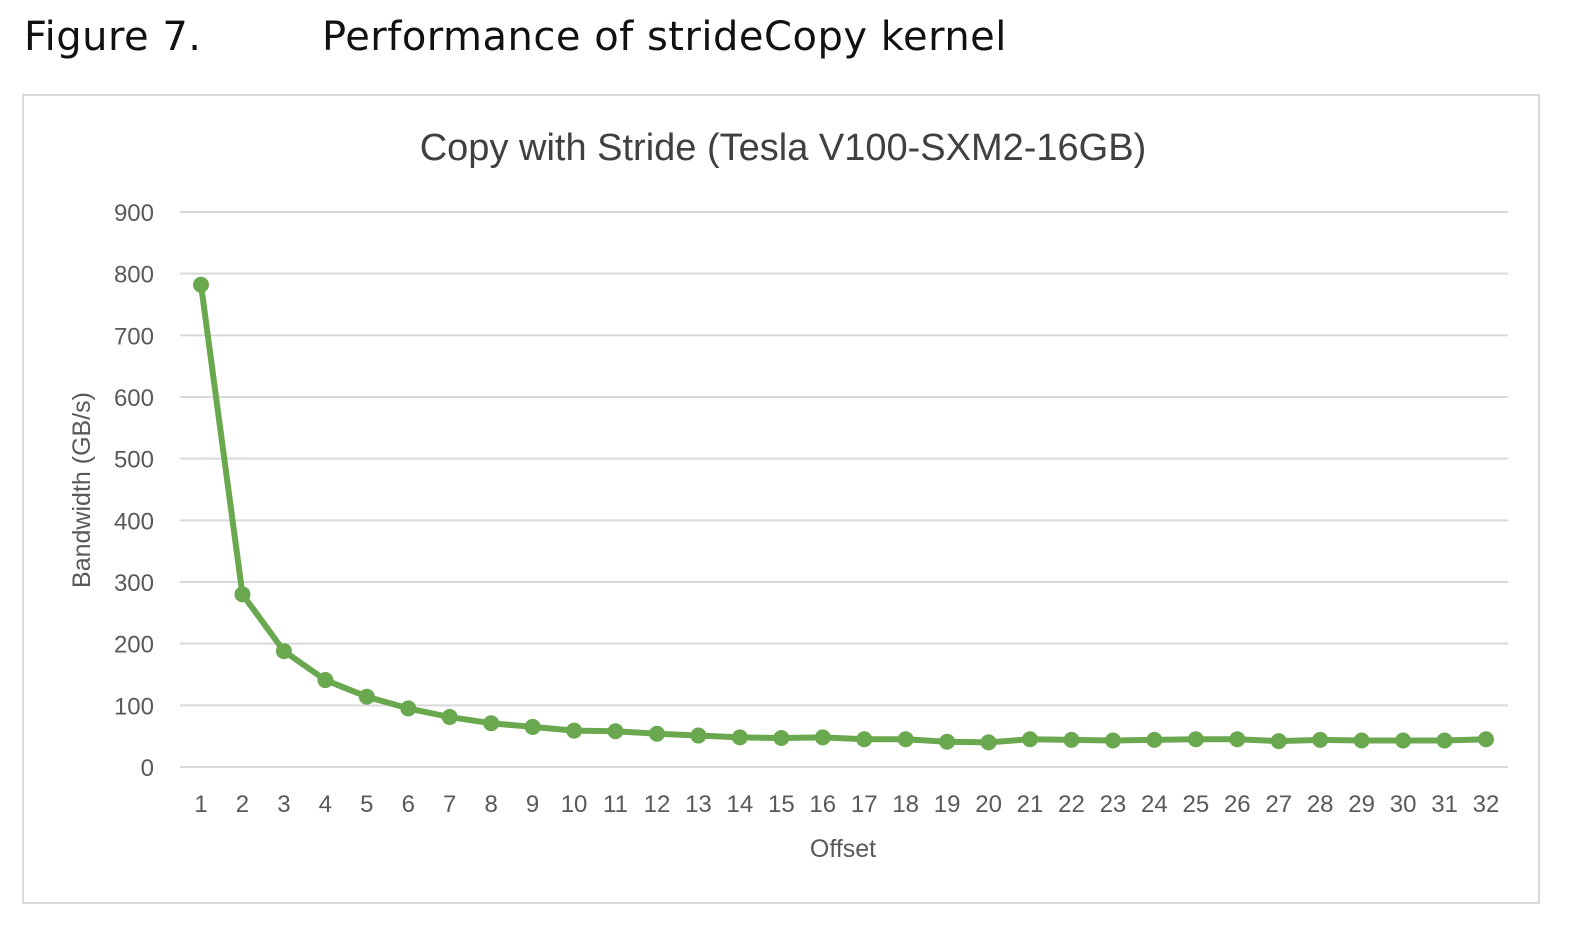 The width and height of the screenshot is (1576, 944). What do you see at coordinates (1071, 804) in the screenshot?
I see `x-tick-label: 22` at bounding box center [1071, 804].